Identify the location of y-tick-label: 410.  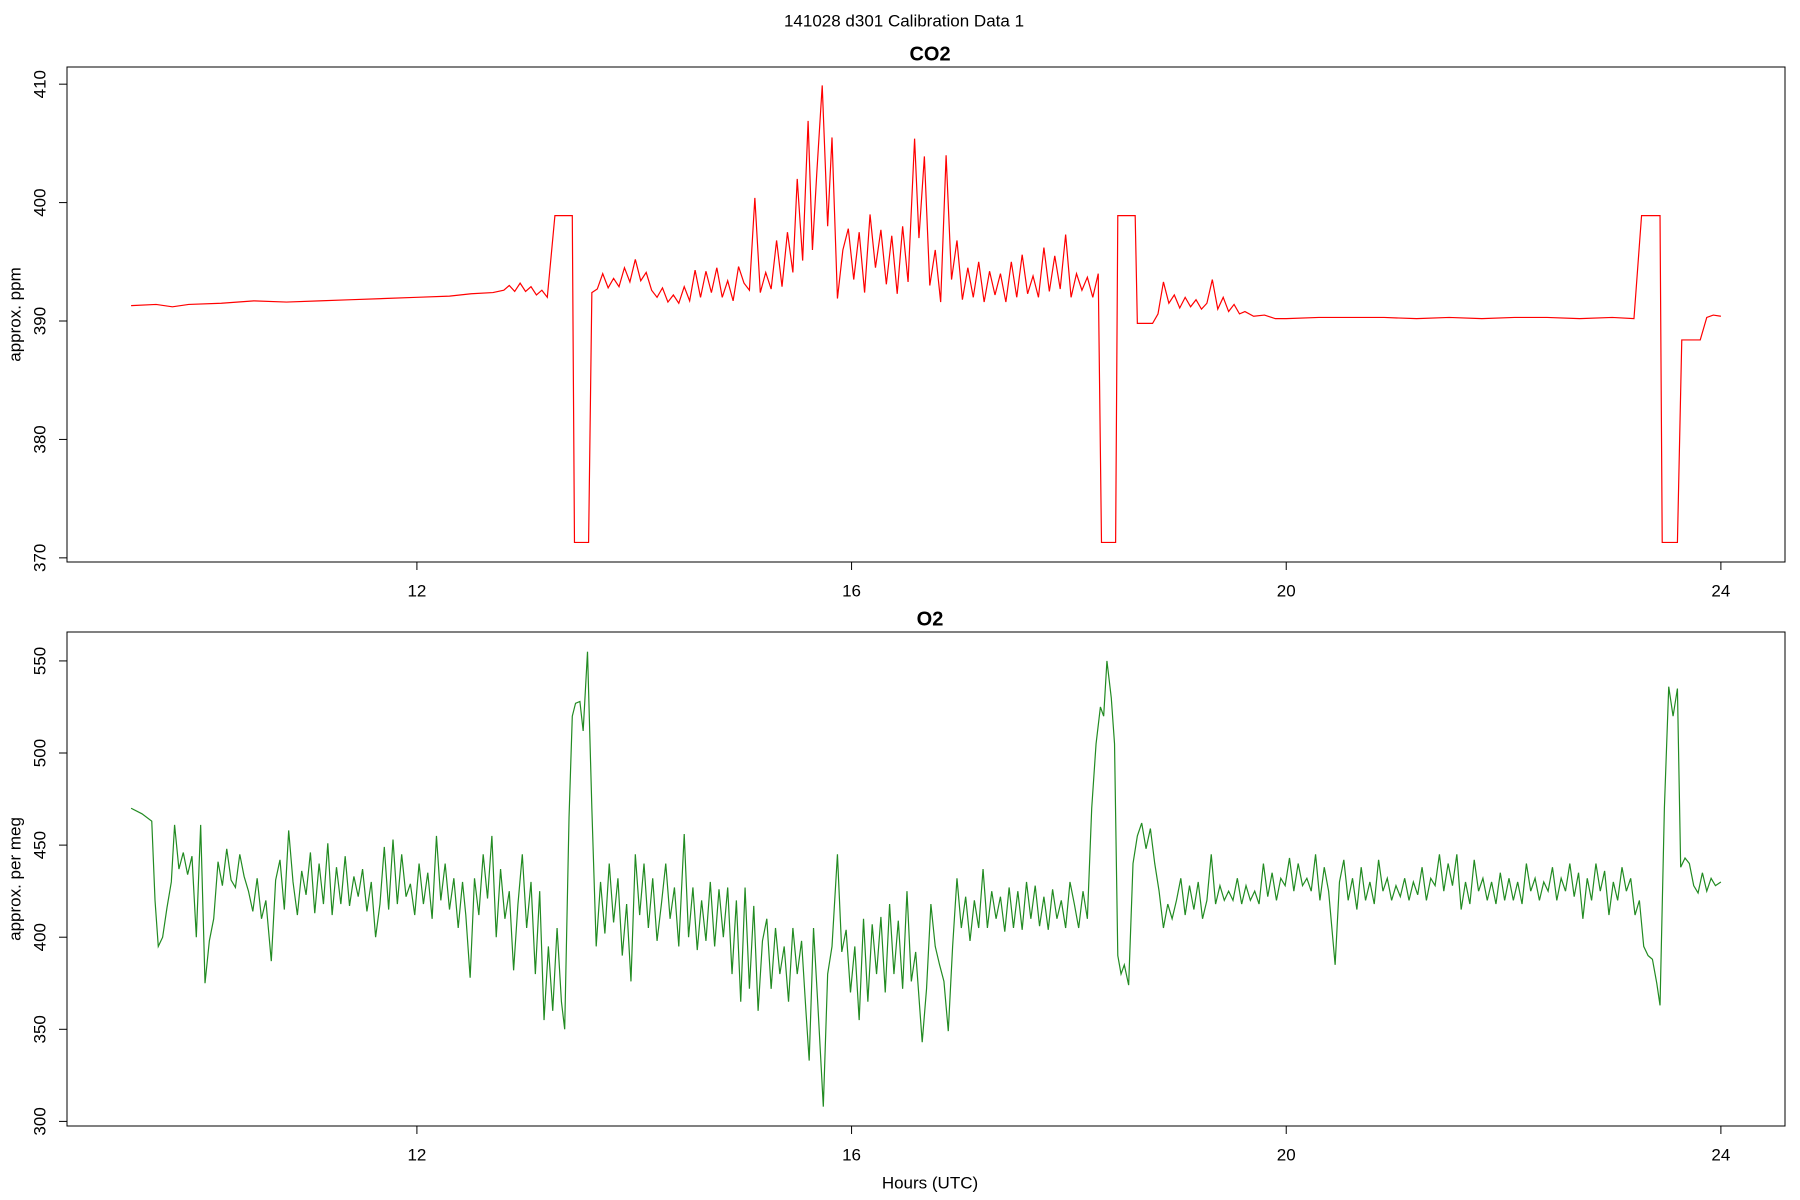
(39, 84).